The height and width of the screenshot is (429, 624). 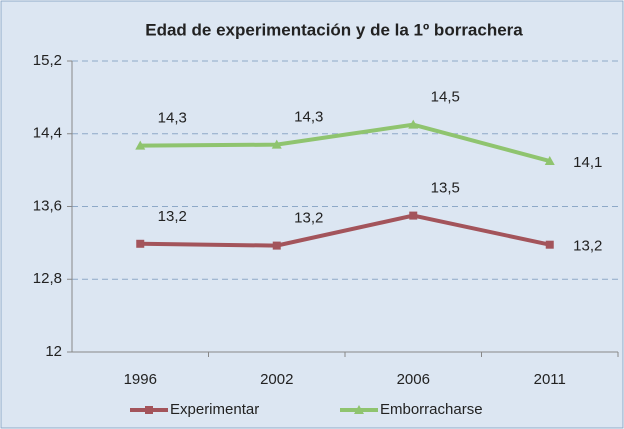 I want to click on data-label: 13,5, so click(x=445, y=188).